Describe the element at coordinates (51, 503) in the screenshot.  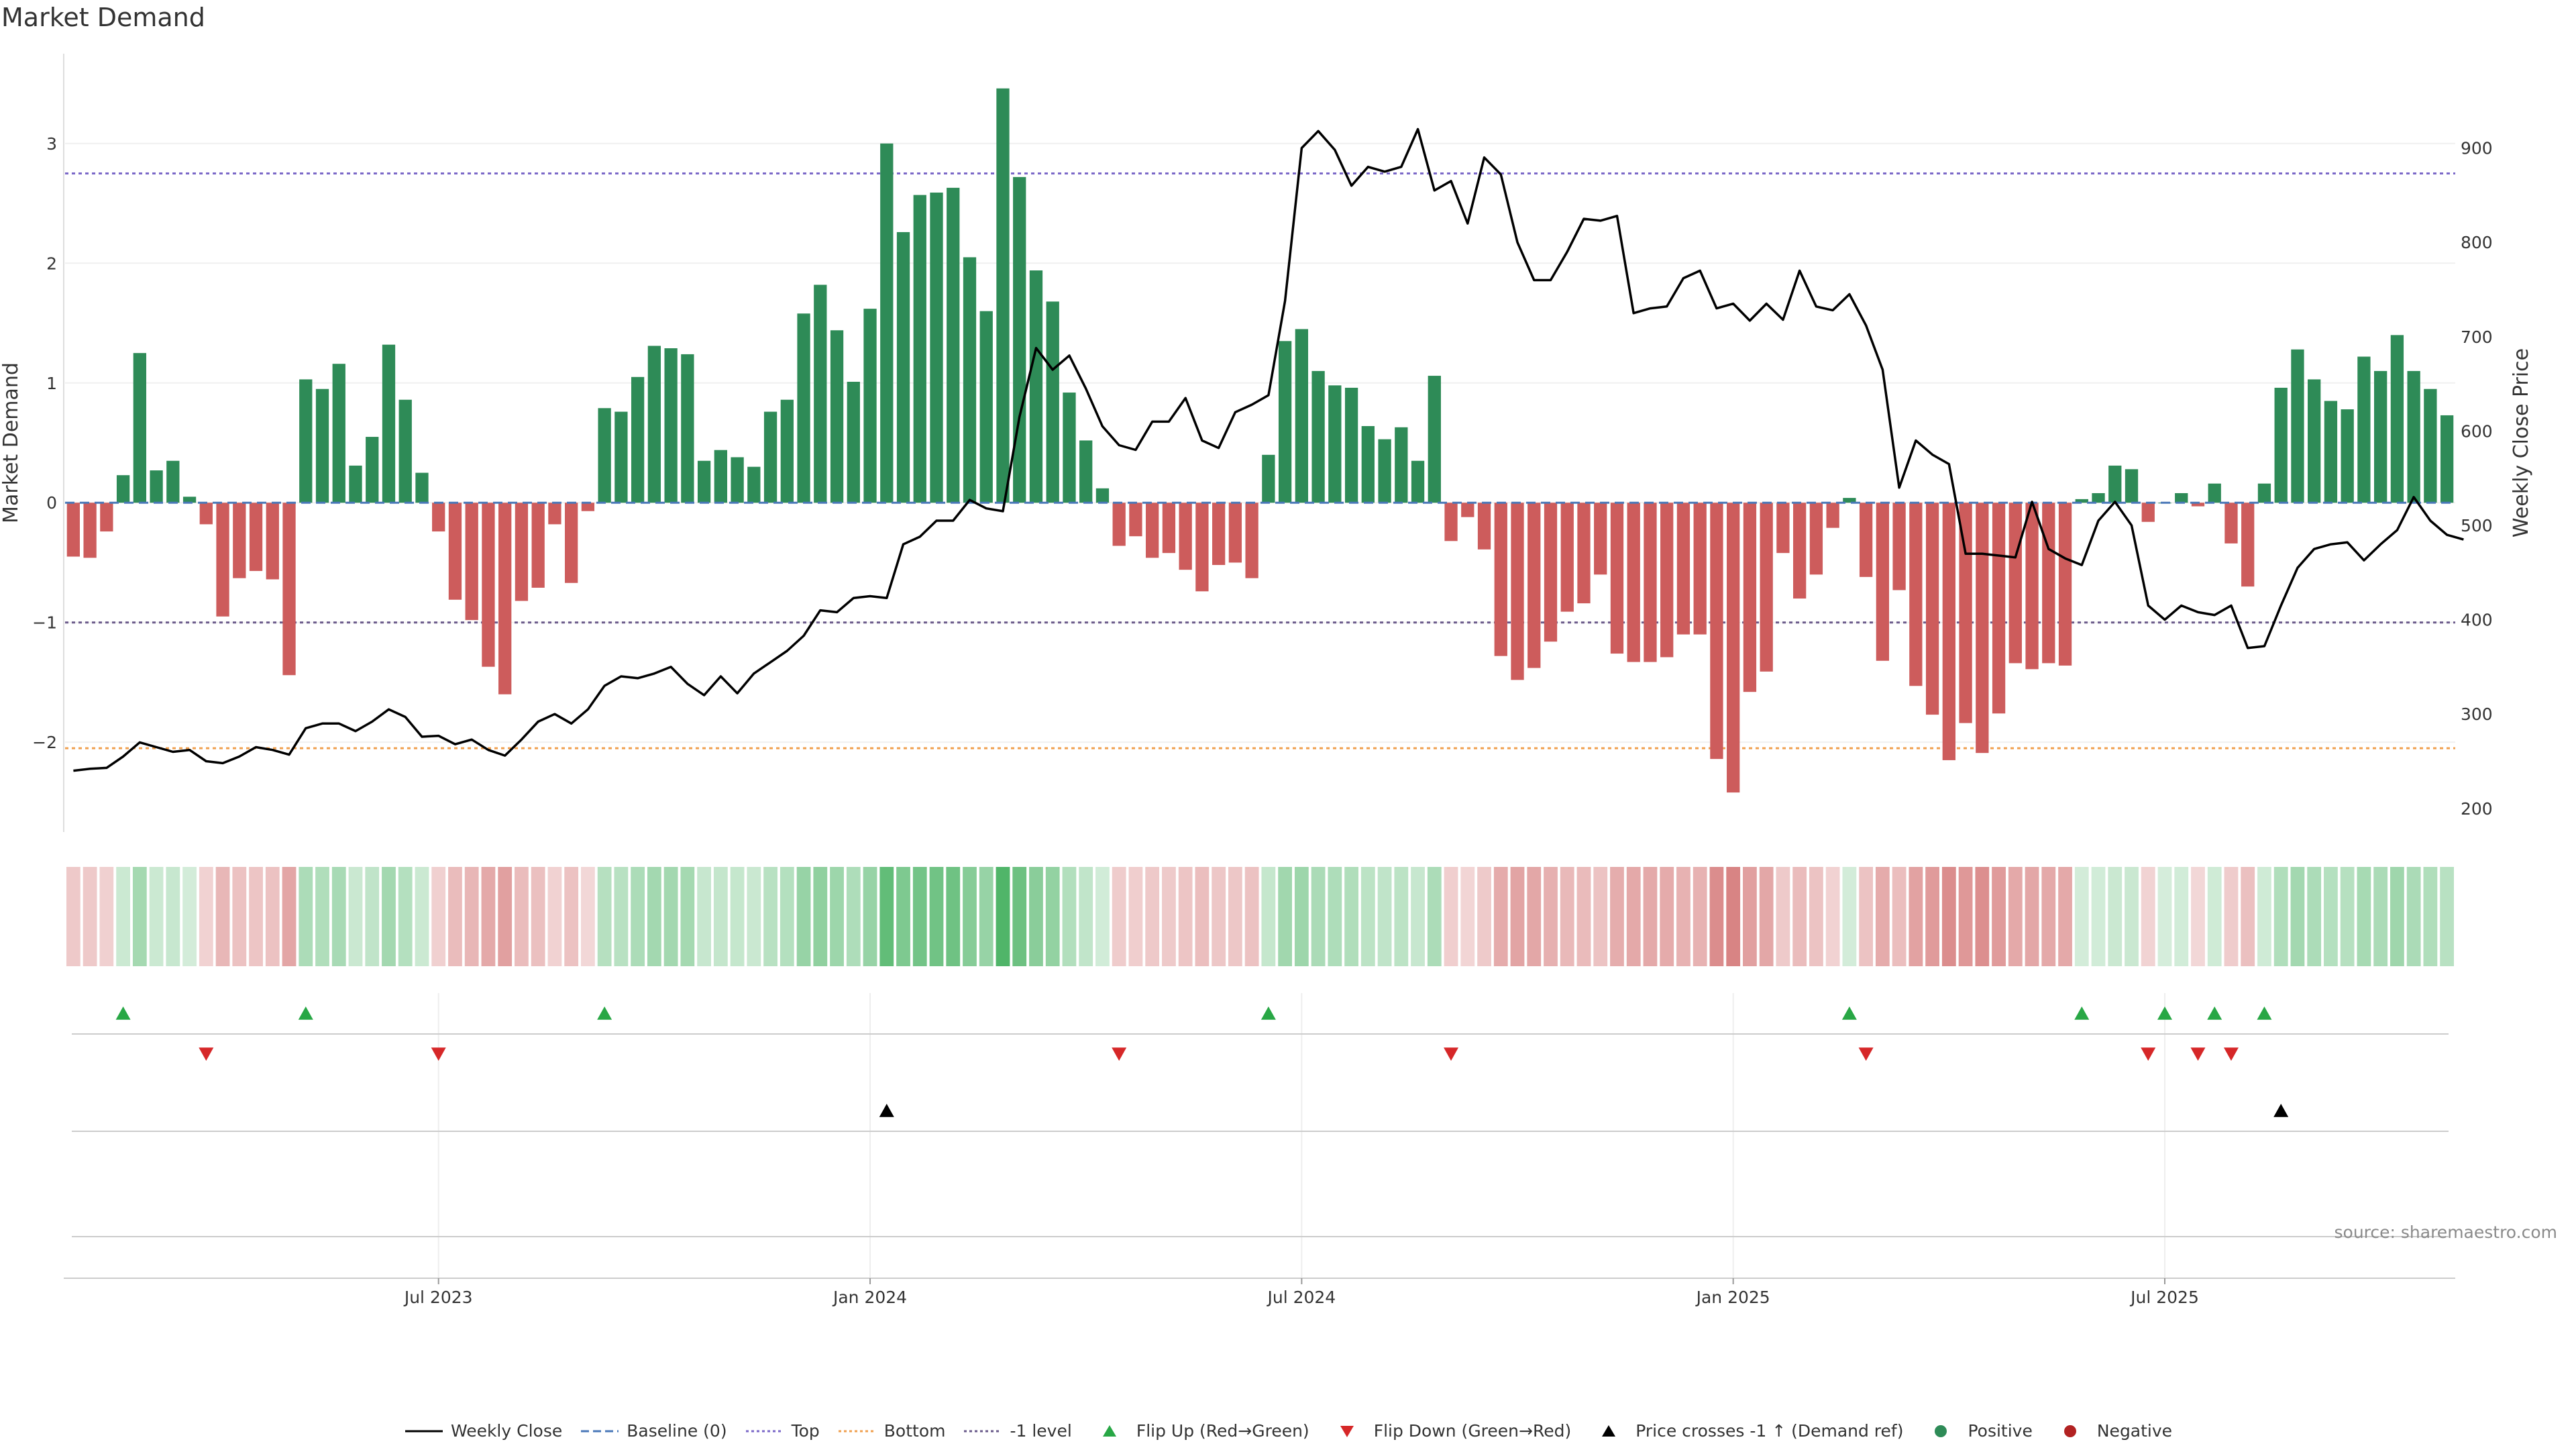
I see `y-tick-label: 0` at that location.